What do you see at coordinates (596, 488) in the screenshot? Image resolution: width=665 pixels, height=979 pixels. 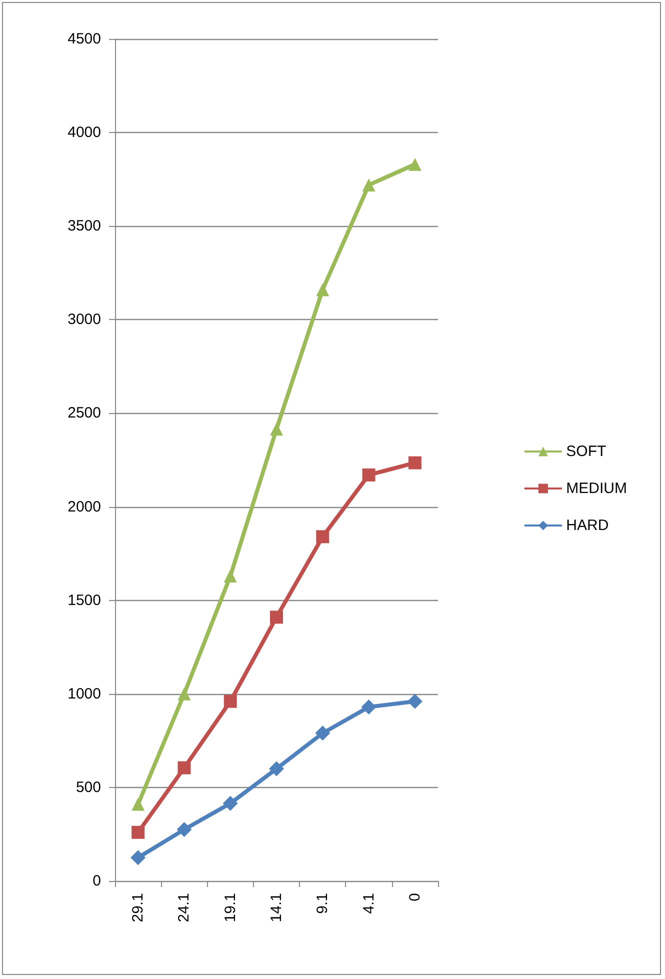 I see `legend-label: MEDIUM` at bounding box center [596, 488].